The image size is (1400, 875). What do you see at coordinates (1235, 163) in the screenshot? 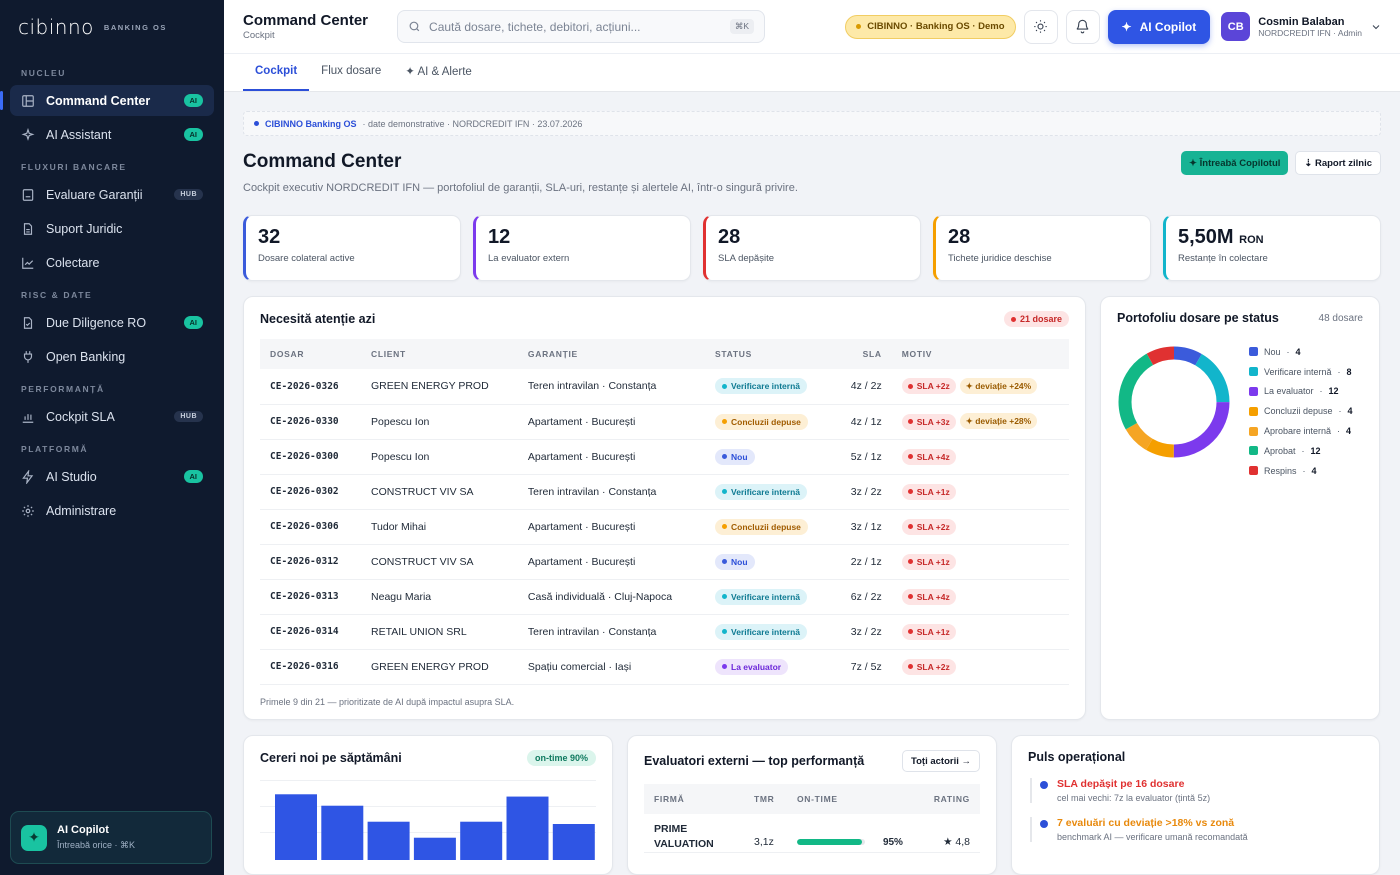
I see `ask-copilot-button: ✦ Întreabă Copilotul` at bounding box center [1235, 163].